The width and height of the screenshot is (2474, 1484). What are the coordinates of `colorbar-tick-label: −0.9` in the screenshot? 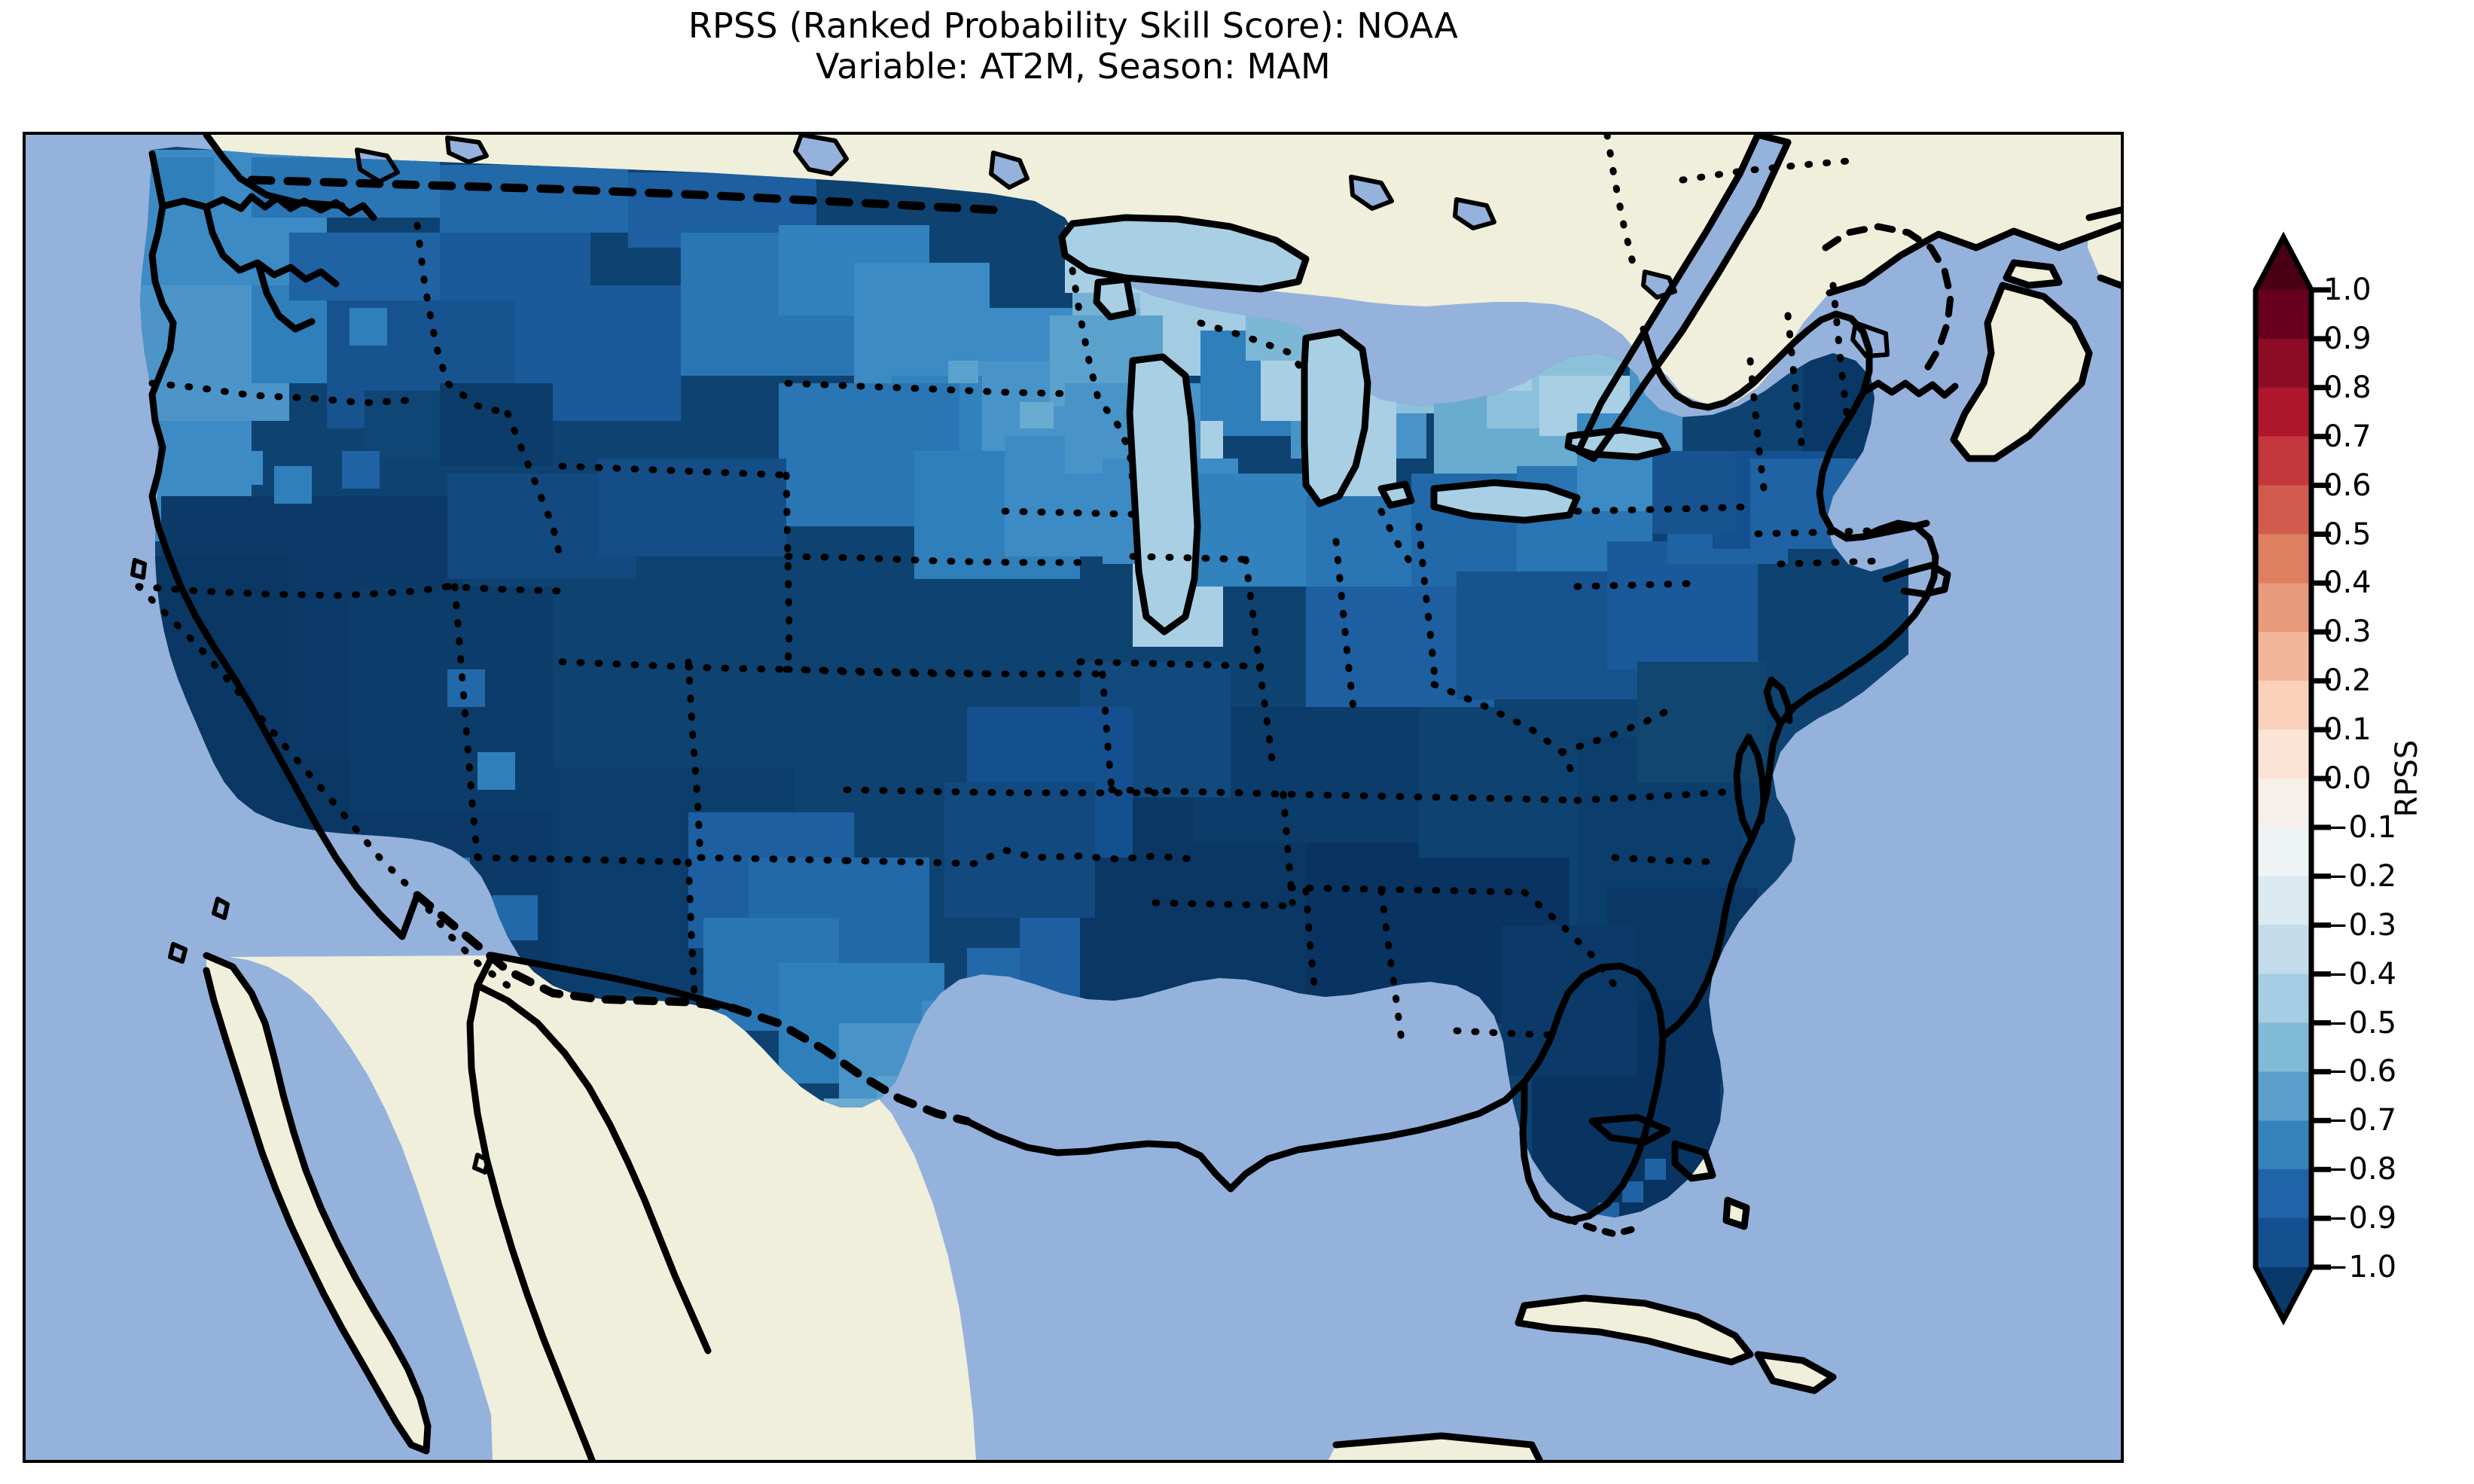 It's located at (2360, 1218).